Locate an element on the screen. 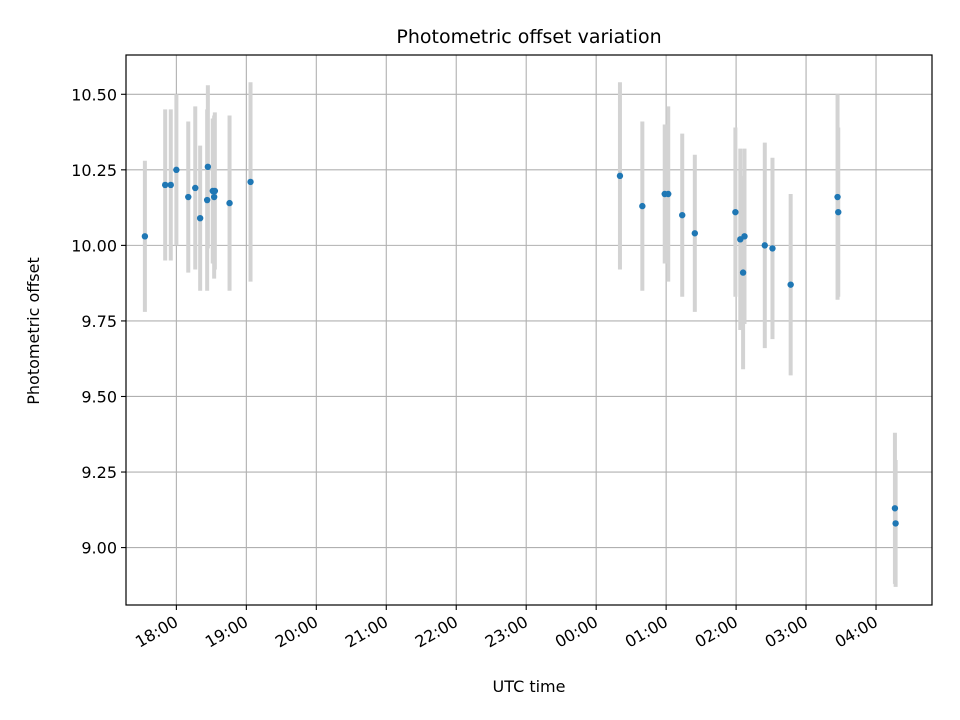  y-tick-label: 9.50 is located at coordinates (99, 396).